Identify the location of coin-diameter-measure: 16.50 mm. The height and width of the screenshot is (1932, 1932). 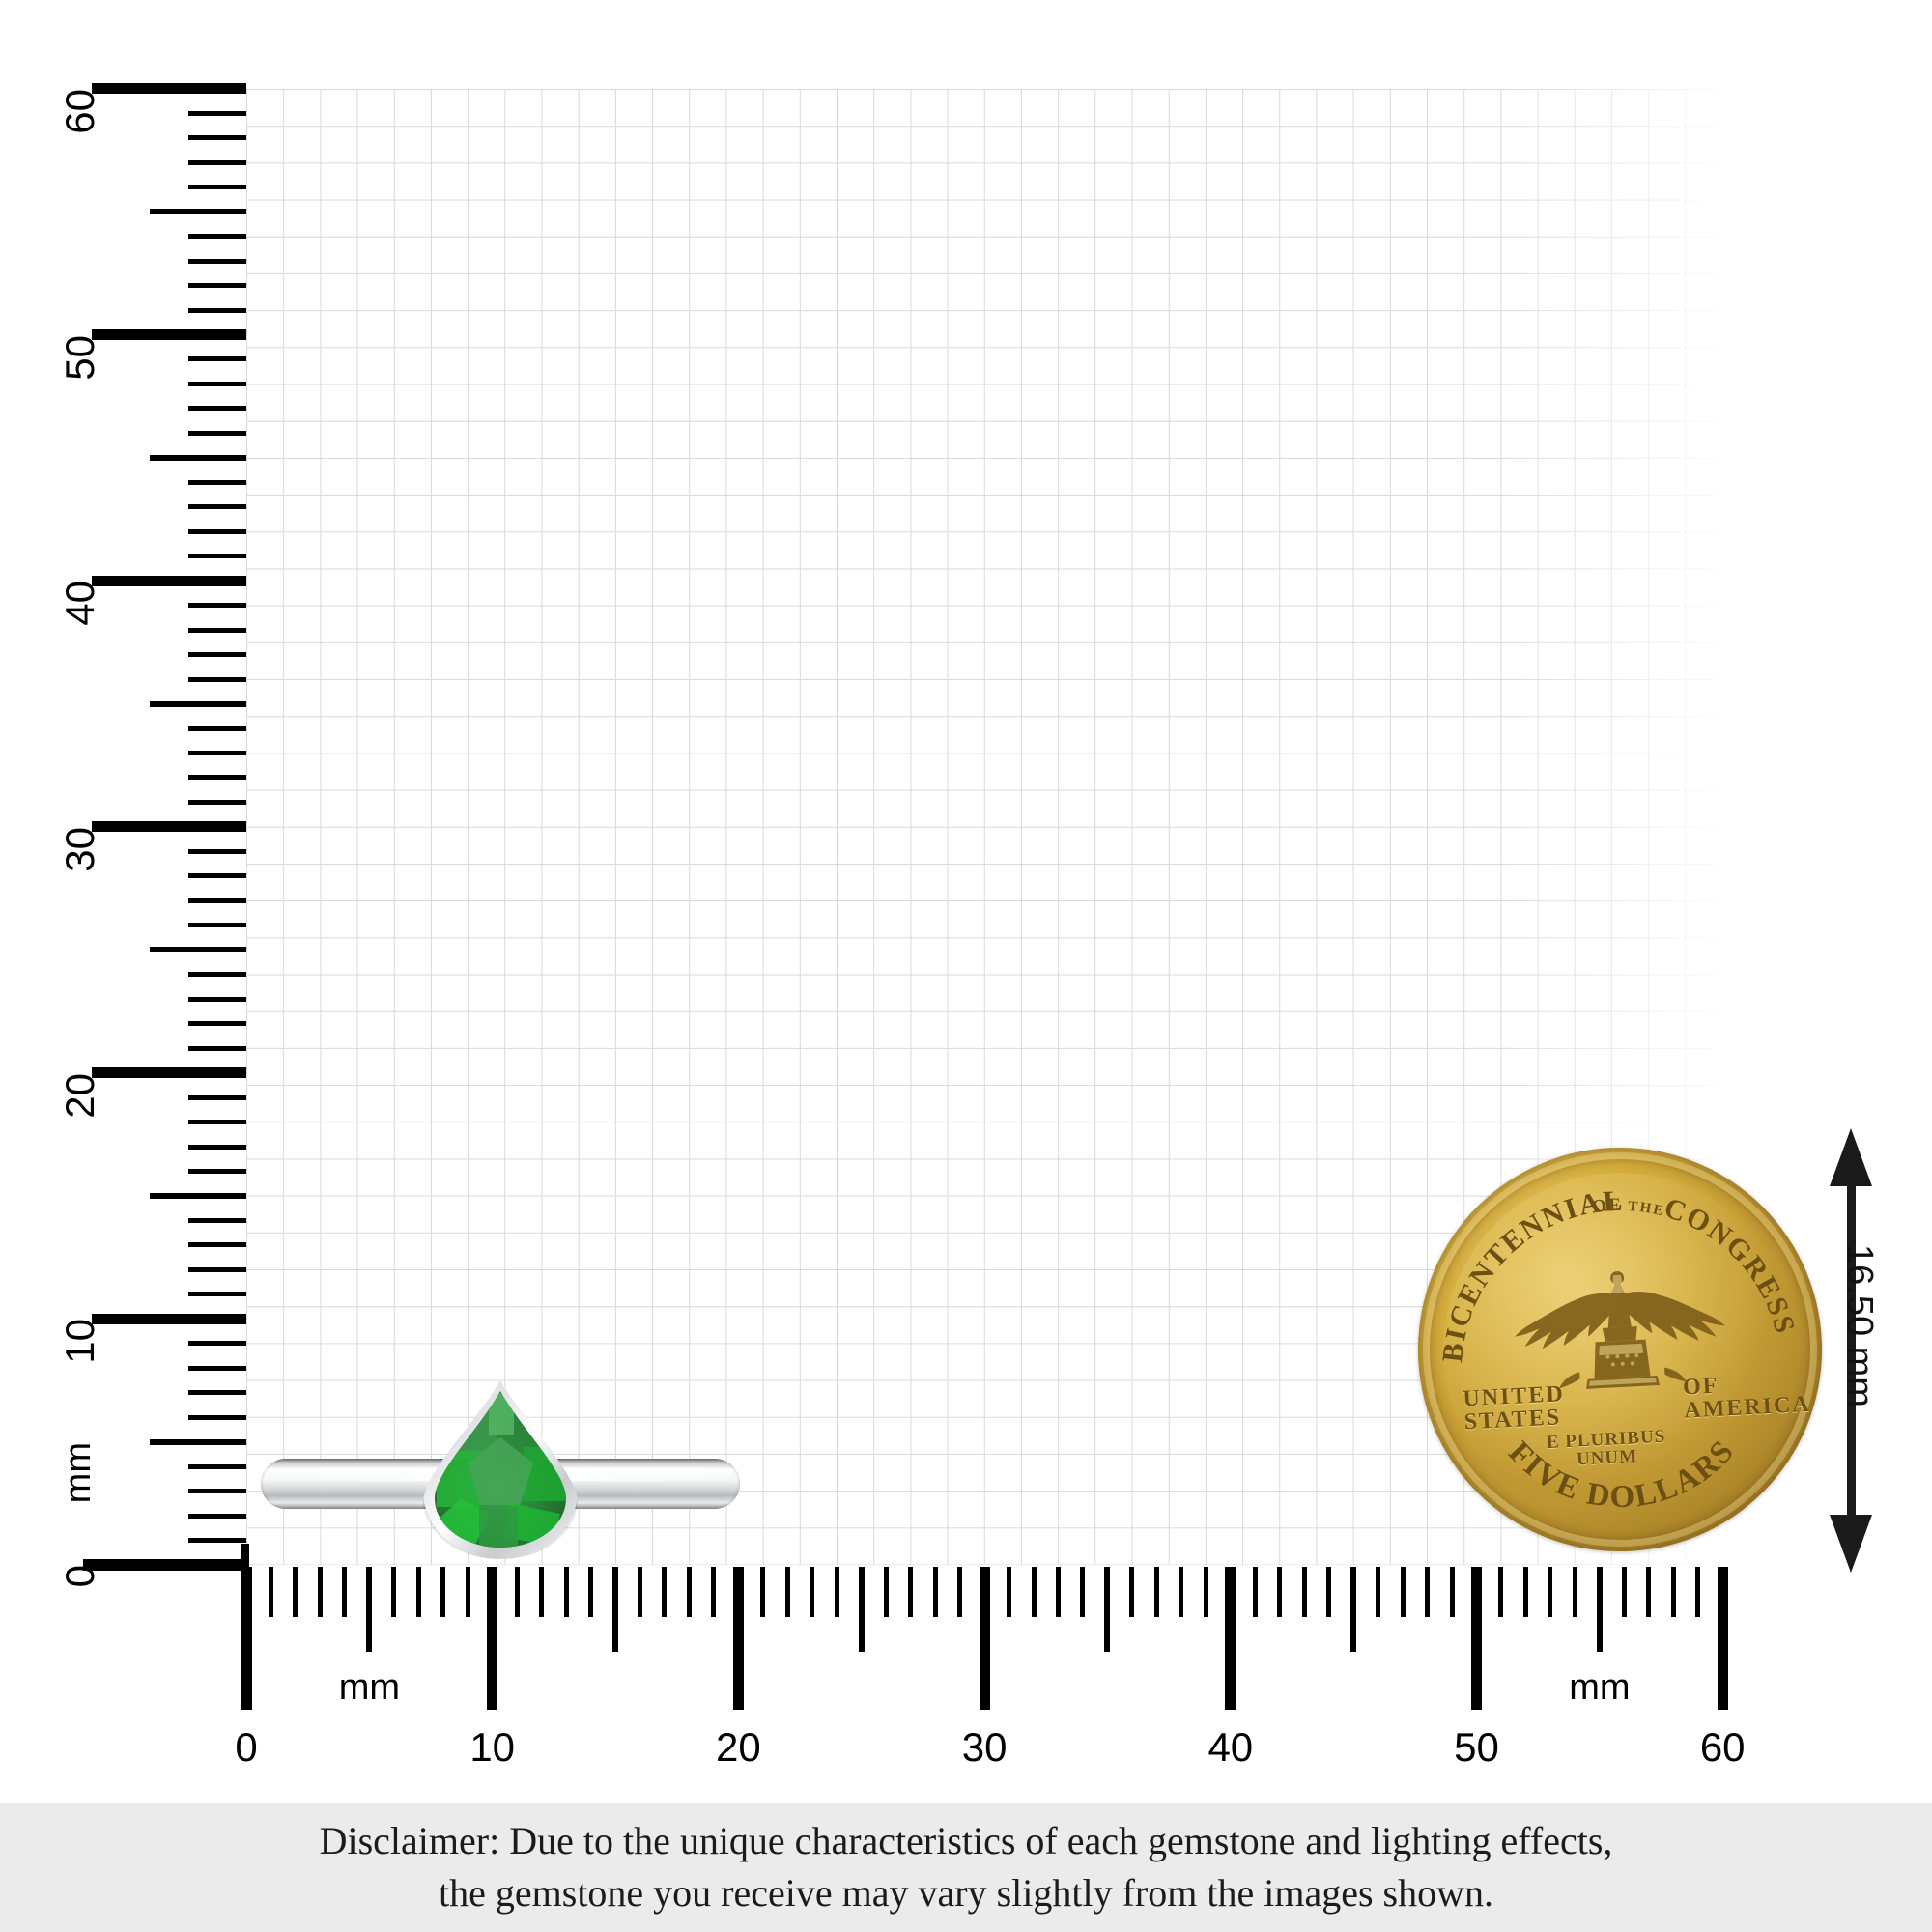
(1879, 1350).